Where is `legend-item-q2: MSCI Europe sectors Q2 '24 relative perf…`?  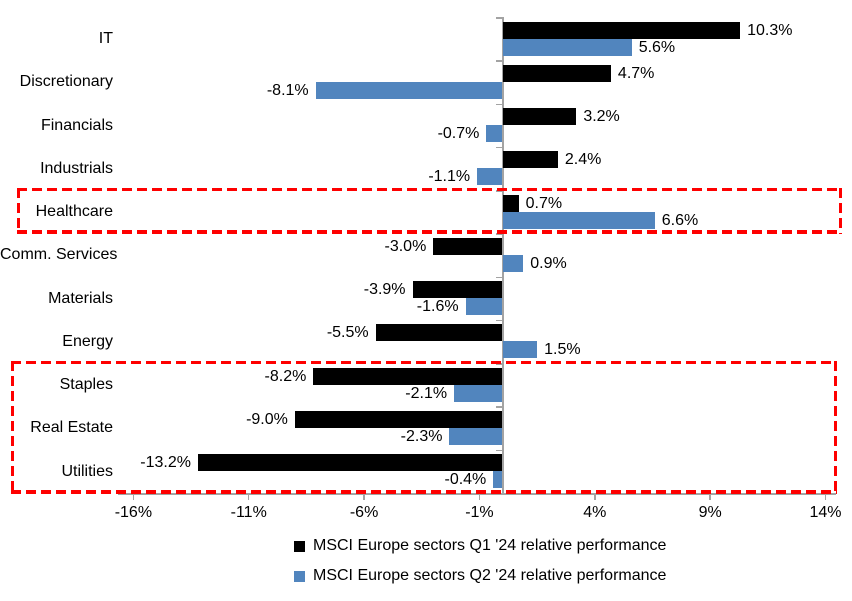 legend-item-q2: MSCI Europe sectors Q2 '24 relative perf… is located at coordinates (480, 576).